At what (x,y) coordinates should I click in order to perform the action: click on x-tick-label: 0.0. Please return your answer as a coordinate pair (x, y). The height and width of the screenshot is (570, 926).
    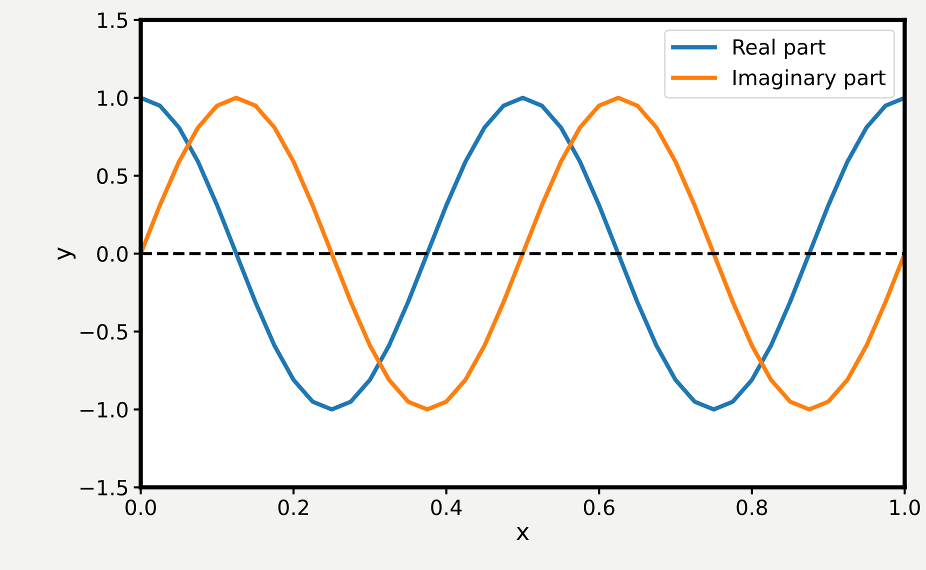
    Looking at the image, I should click on (141, 508).